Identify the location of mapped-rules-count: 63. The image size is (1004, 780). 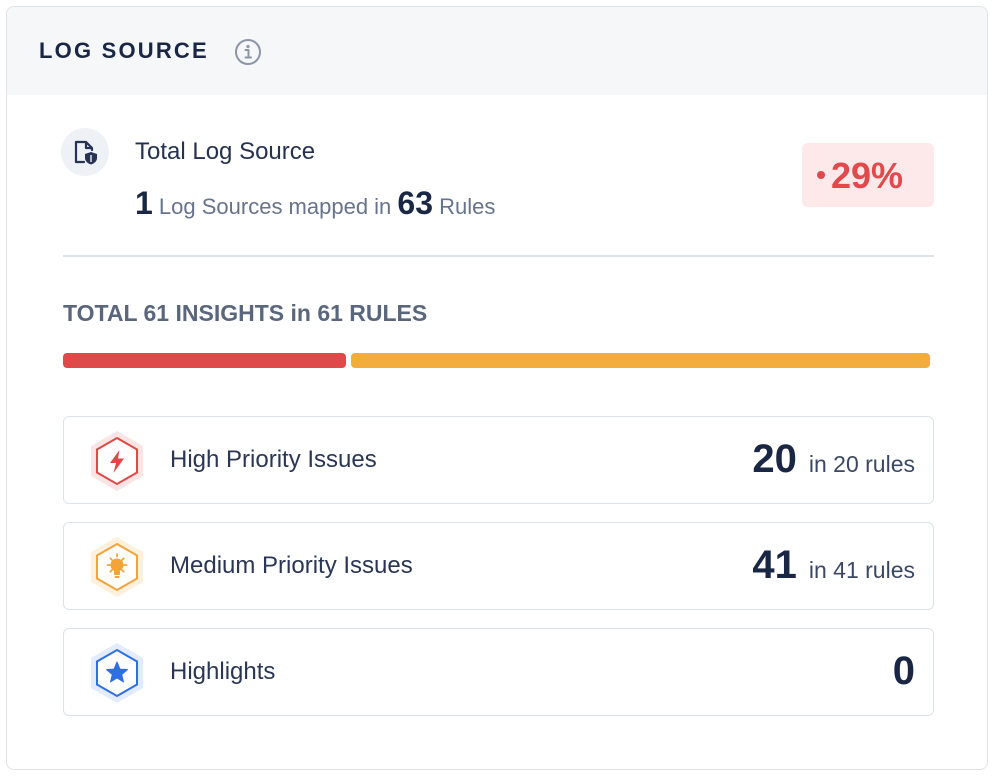
(415, 203).